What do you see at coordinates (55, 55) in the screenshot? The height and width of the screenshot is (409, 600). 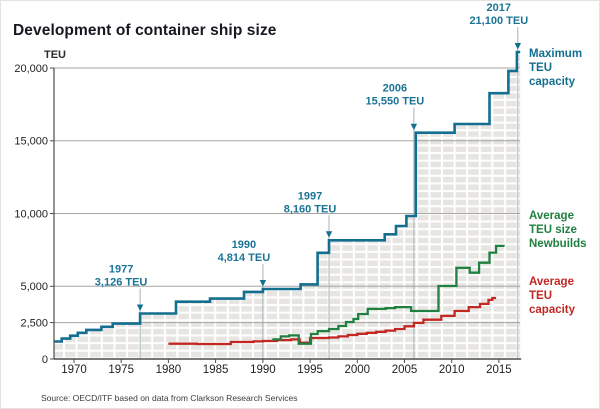 I see `y-axis-title: TEU` at bounding box center [55, 55].